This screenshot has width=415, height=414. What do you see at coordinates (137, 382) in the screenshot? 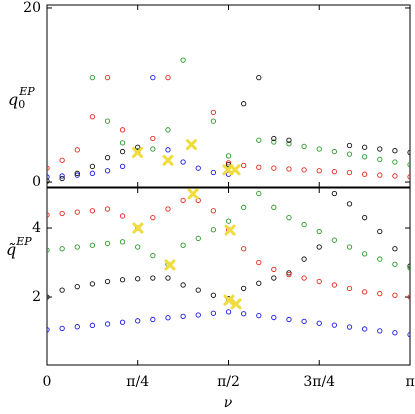
I see `x-tick-label: π/4` at bounding box center [137, 382].